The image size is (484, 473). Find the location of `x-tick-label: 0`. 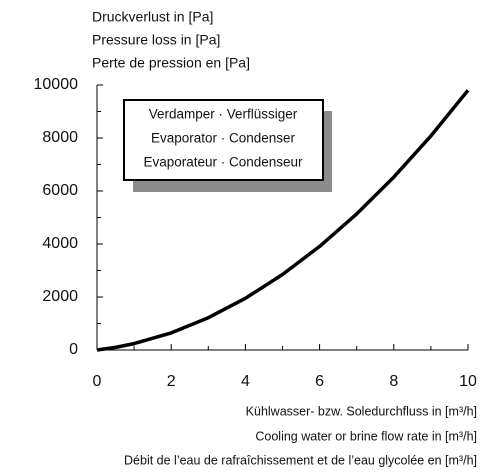

x-tick-label: 0 is located at coordinates (97, 381).